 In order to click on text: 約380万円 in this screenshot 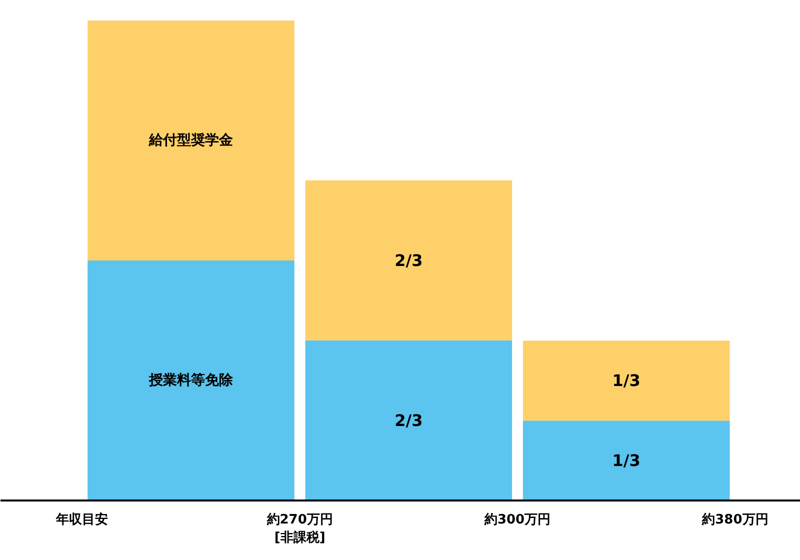, I will do `click(734, 520)`.